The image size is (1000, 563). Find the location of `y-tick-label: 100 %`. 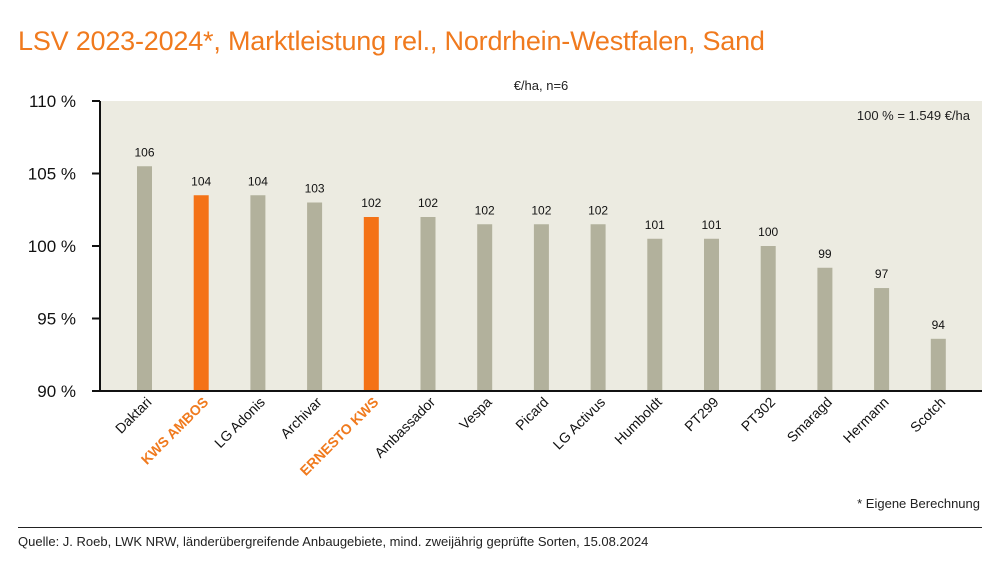

y-tick-label: 100 % is located at coordinates (52, 246).